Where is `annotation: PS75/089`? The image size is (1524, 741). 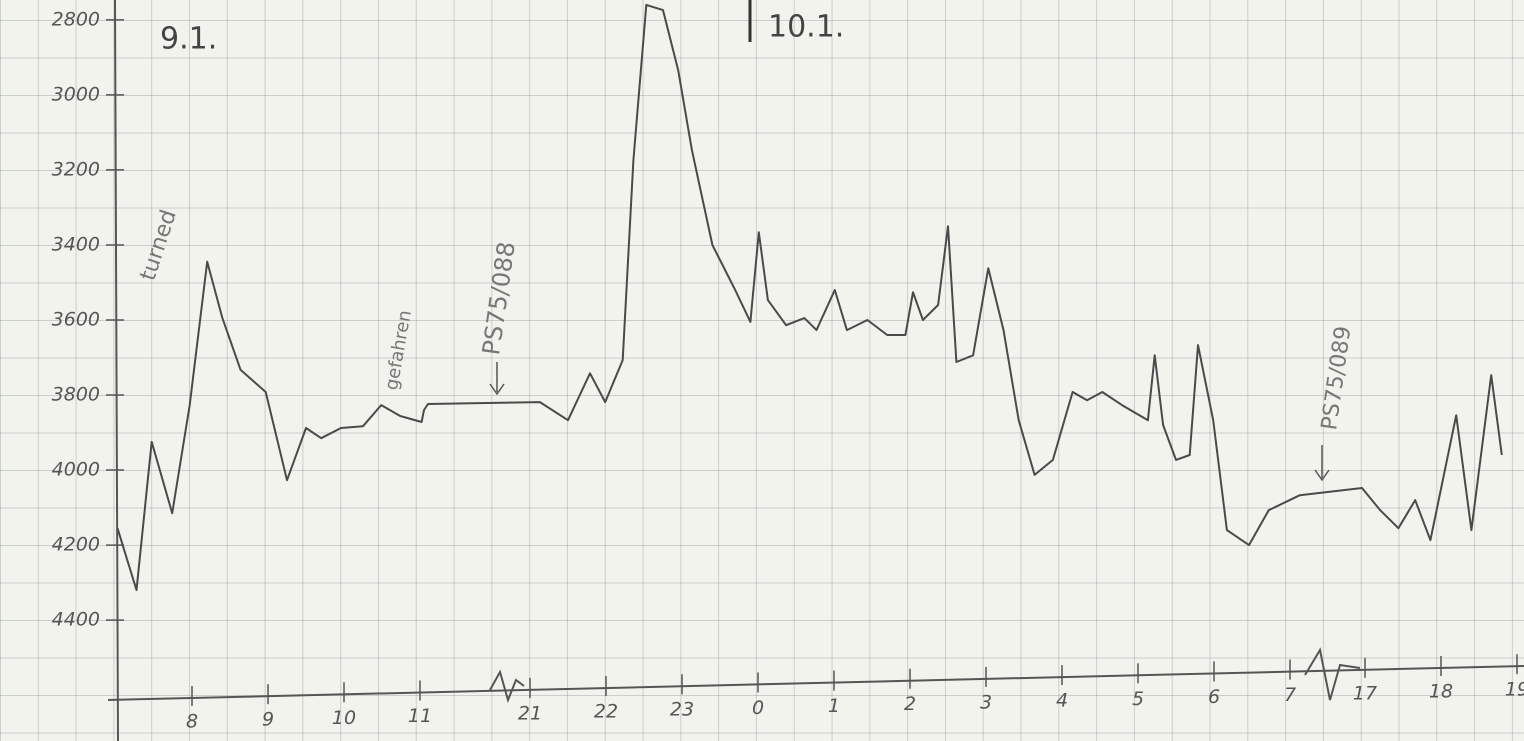
annotation: PS75/089 is located at coordinates (1336, 378).